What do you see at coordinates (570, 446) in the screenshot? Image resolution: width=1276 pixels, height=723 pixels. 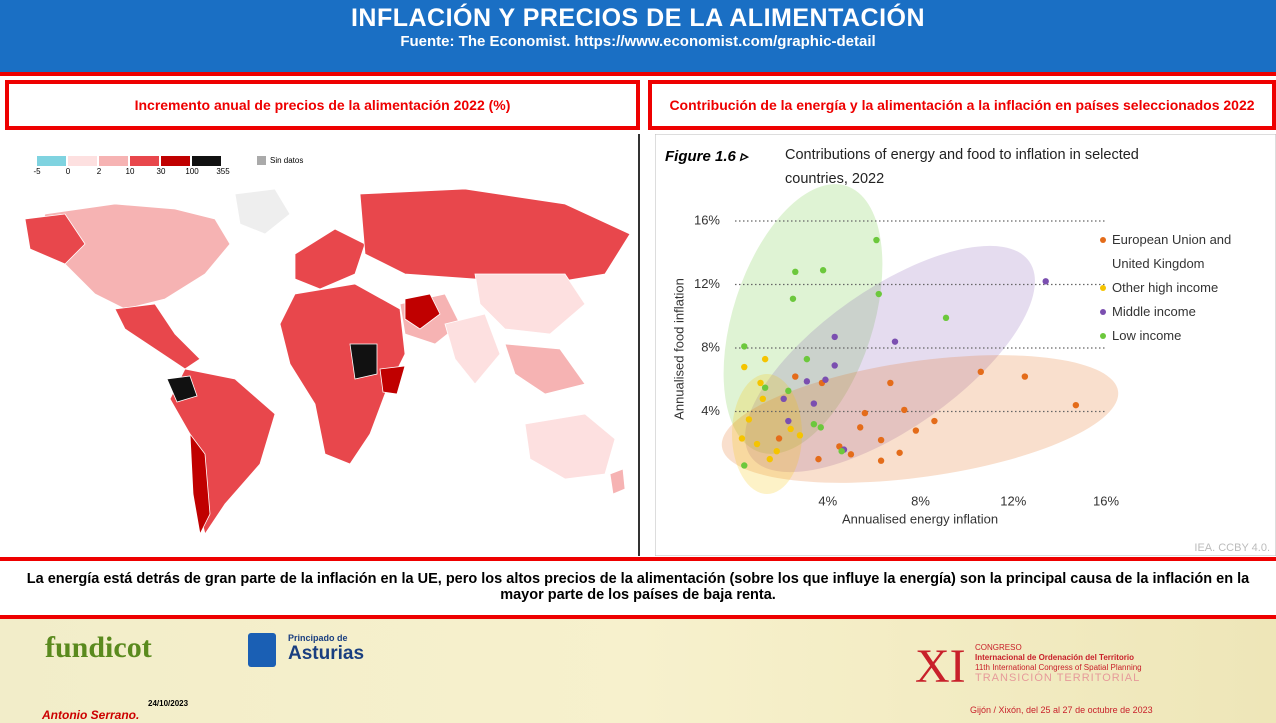 I see `australia` at bounding box center [570, 446].